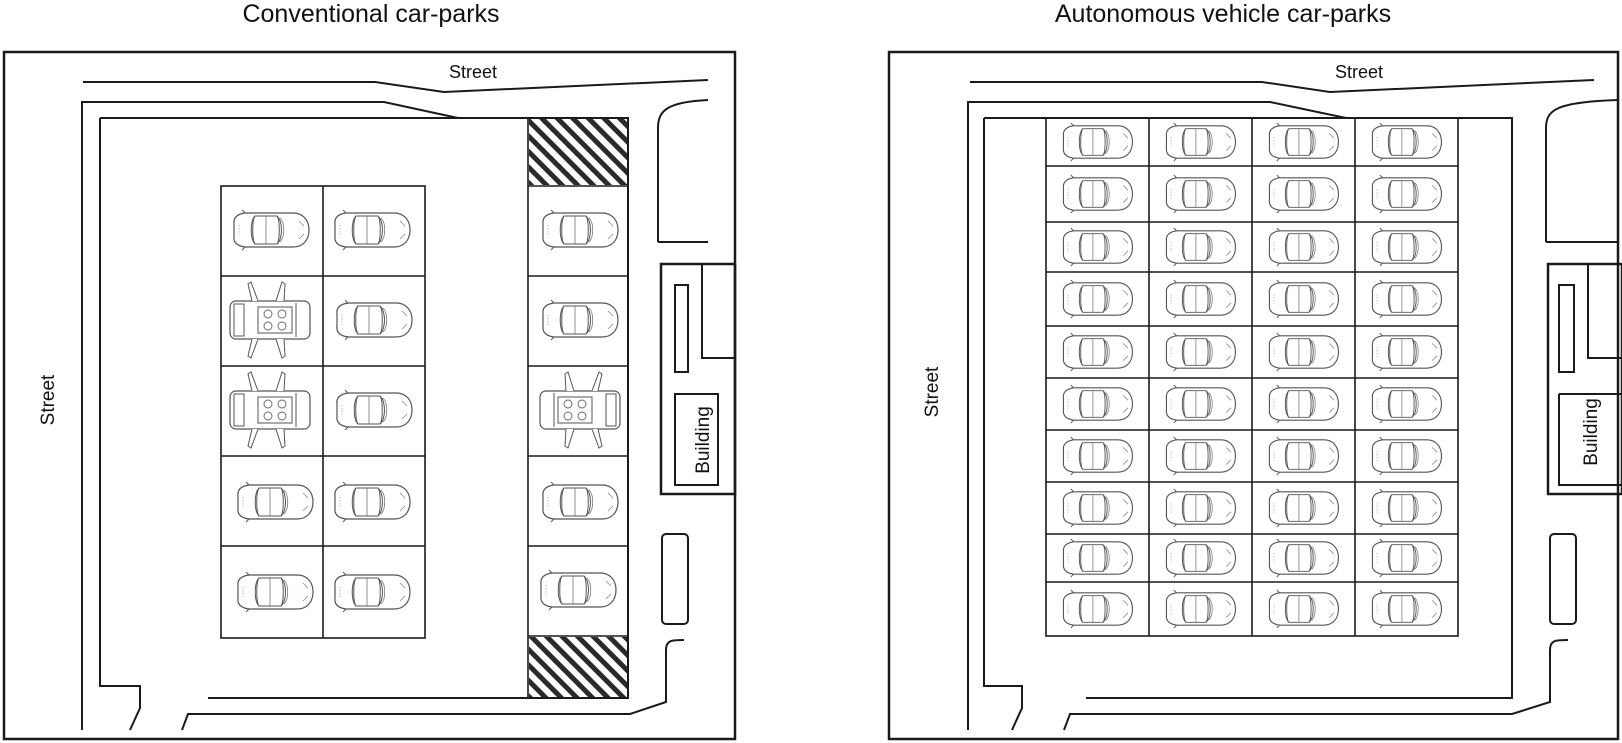 This screenshot has height=743, width=1622. I want to click on building-label-right: Building, so click(1591, 432).